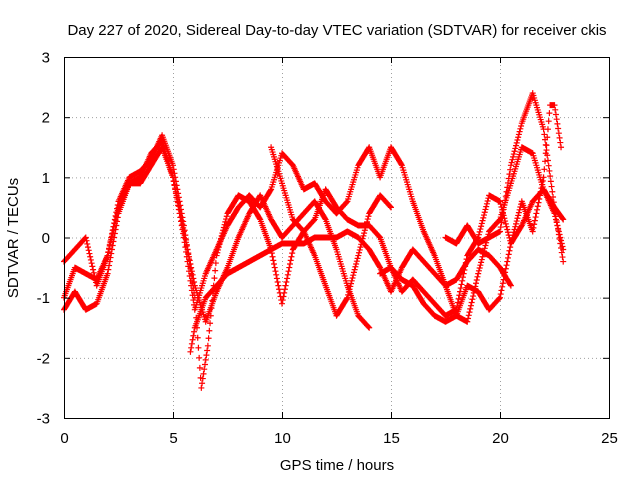  What do you see at coordinates (43, 419) in the screenshot?
I see `y-tick-label: -3` at bounding box center [43, 419].